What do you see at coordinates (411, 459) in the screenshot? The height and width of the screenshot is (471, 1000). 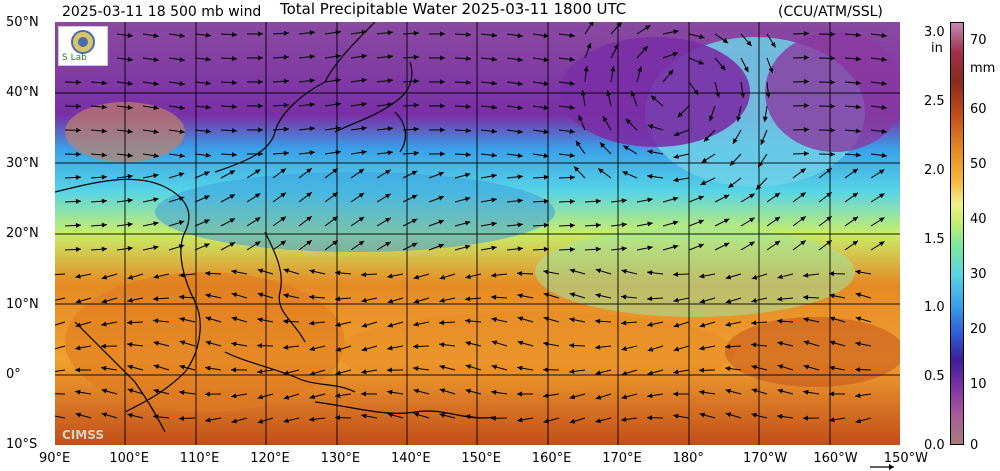 I see `longitude-label: 140°E` at bounding box center [411, 459].